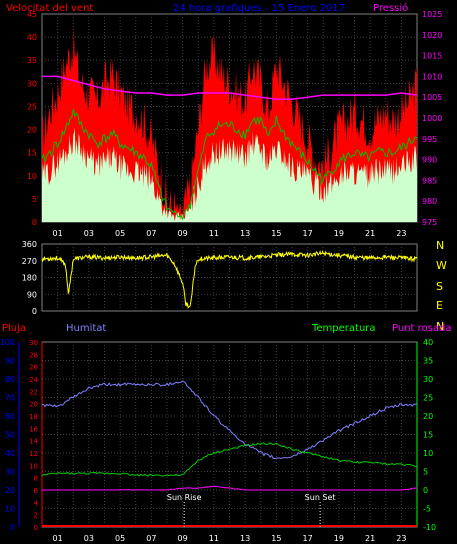 The height and width of the screenshot is (544, 457). Describe the element at coordinates (29, 244) in the screenshot. I see `direction-tick-label: 360` at that location.